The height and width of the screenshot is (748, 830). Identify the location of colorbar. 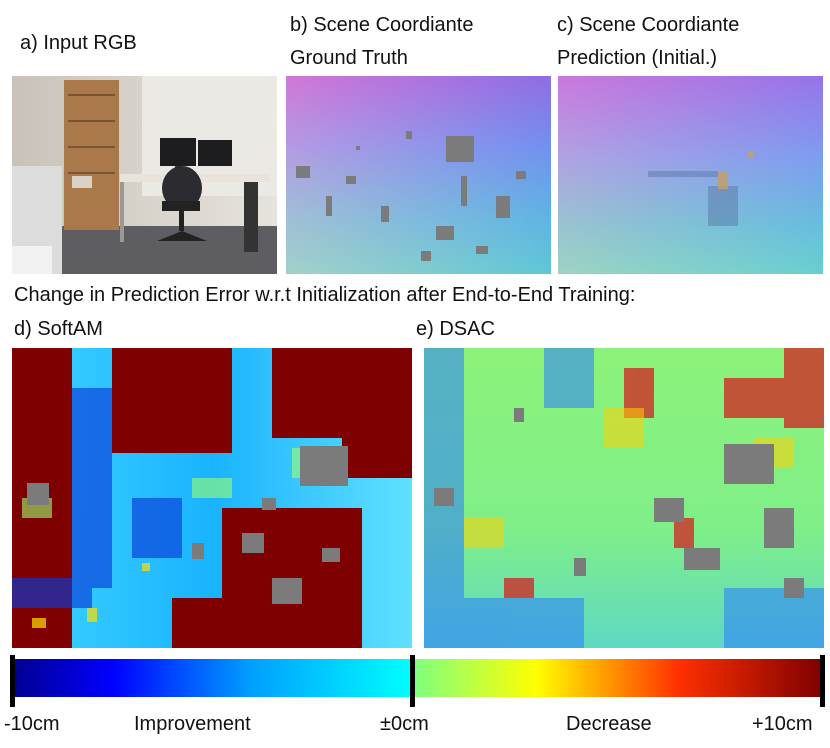
(417, 681).